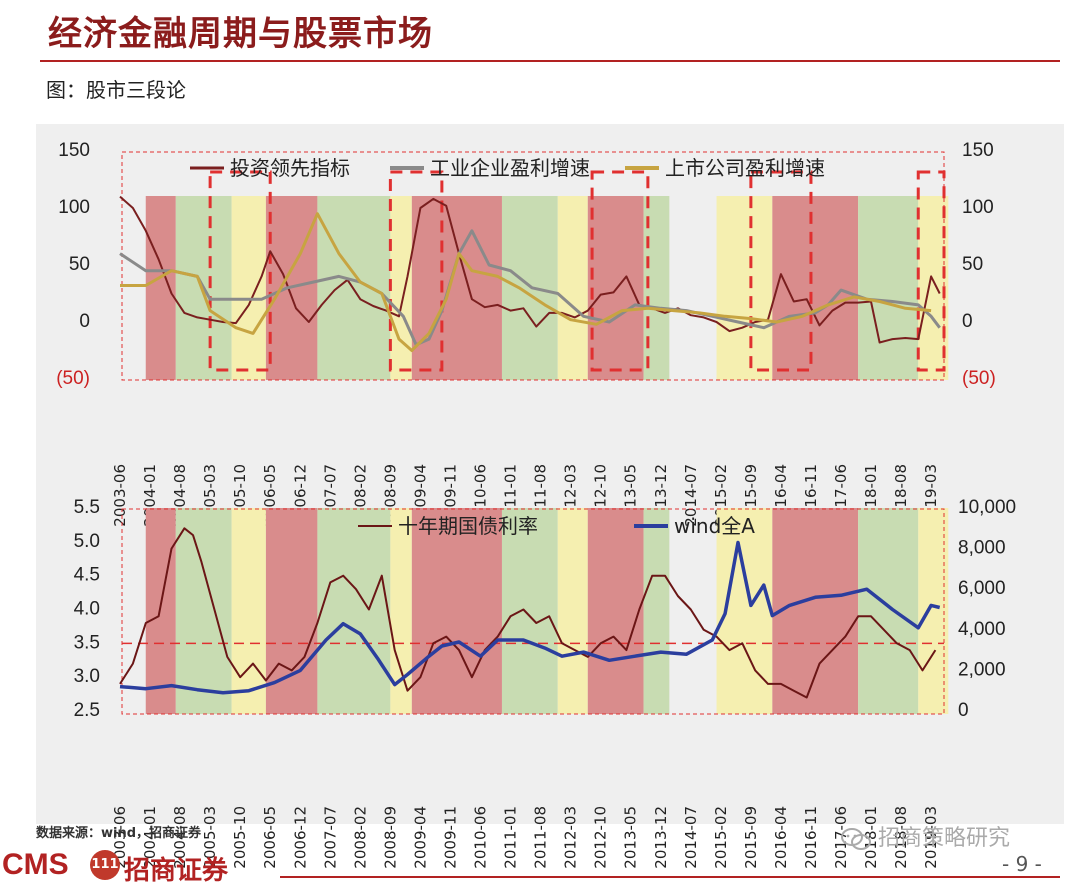 This screenshot has width=1080, height=887. What do you see at coordinates (571, 837) in the screenshot?
I see `x-tick-label: 2012-03` at bounding box center [571, 837].